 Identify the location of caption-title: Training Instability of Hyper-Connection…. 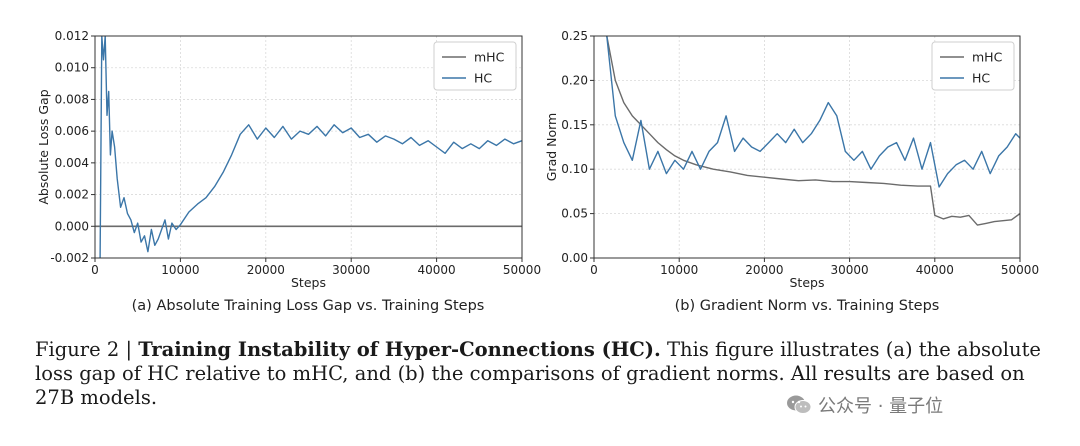
(399, 349).